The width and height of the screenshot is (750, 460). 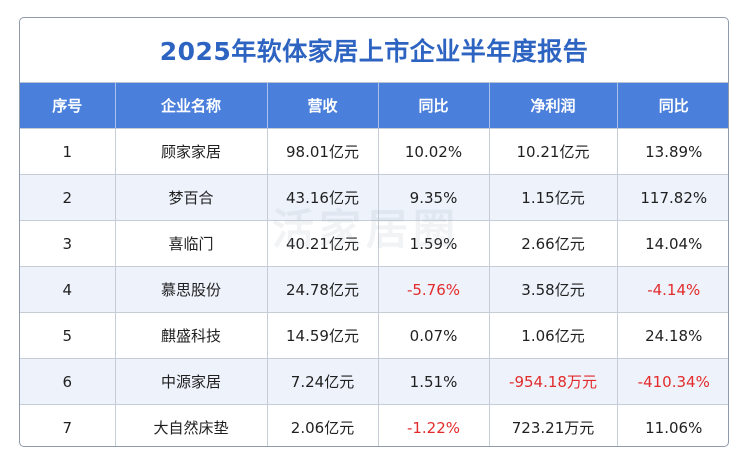 I want to click on revenue-cell: 98.01亿元, so click(x=323, y=151).